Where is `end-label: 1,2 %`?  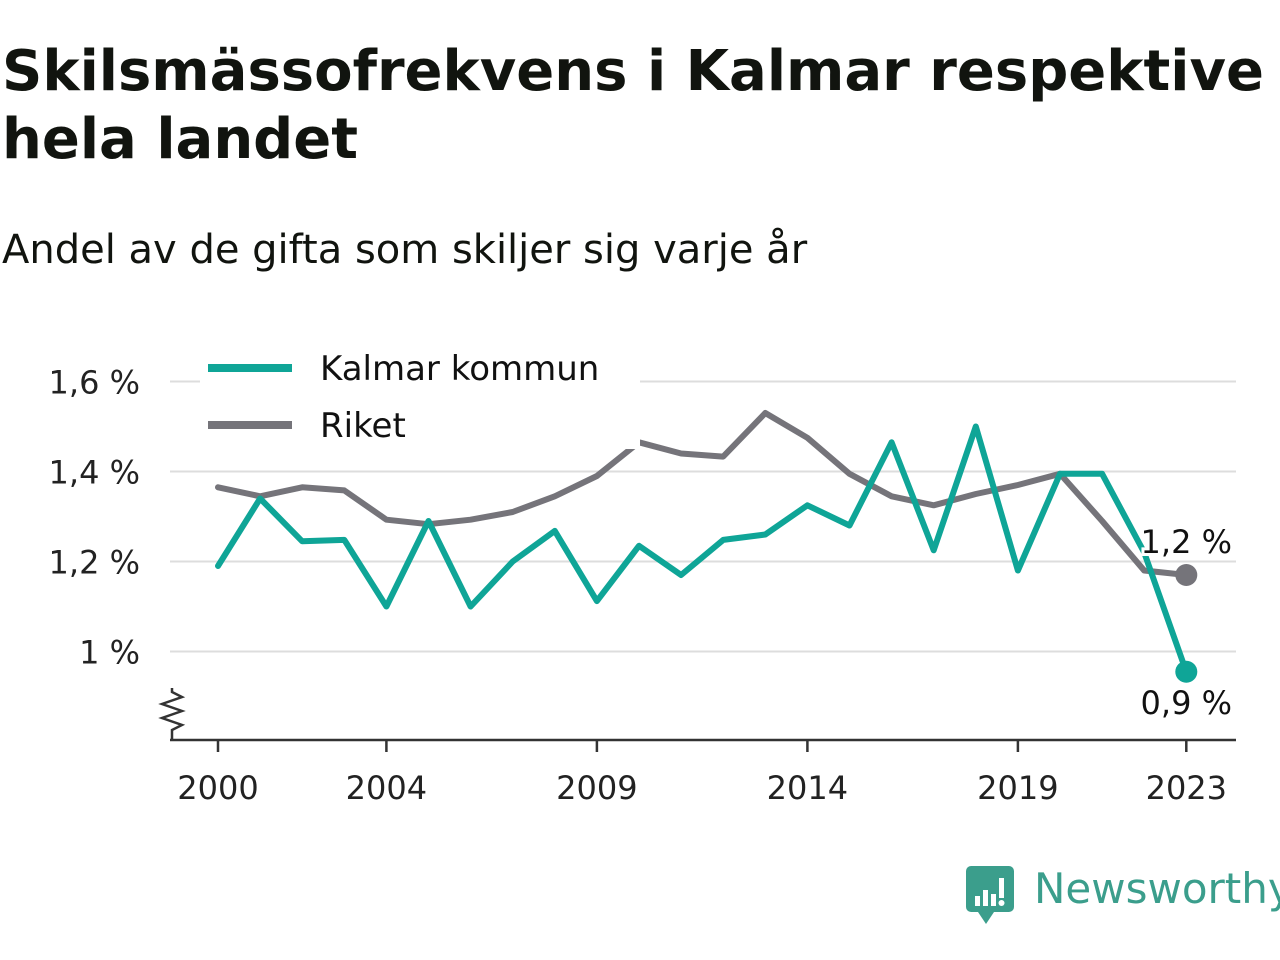 end-label: 1,2 % is located at coordinates (1186, 542).